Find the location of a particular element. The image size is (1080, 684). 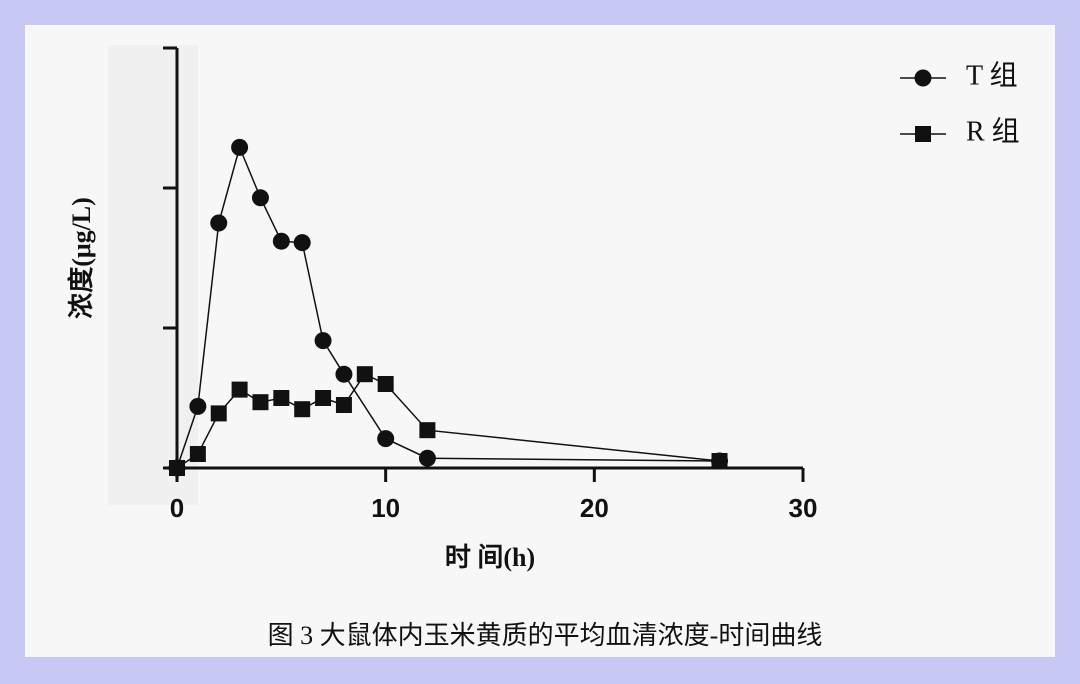

x-axis-label: 时 间(h) is located at coordinates (490, 557).